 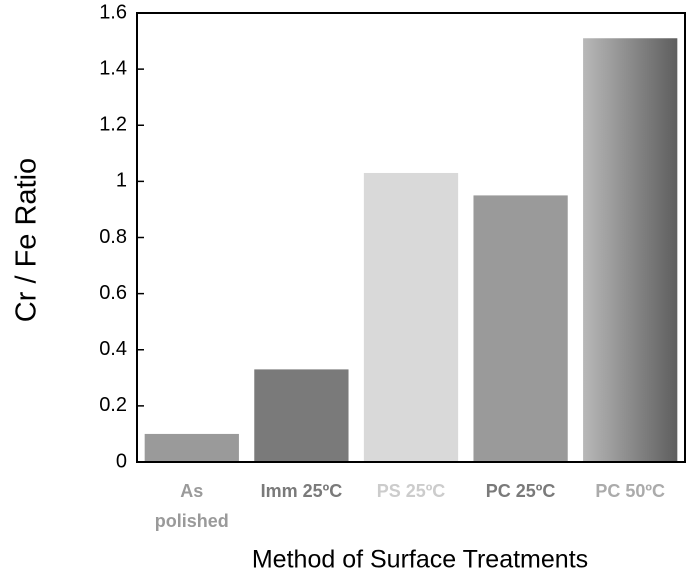 What do you see at coordinates (27, 240) in the screenshot?
I see `y-axis-label: Cr / Fe Ratio` at bounding box center [27, 240].